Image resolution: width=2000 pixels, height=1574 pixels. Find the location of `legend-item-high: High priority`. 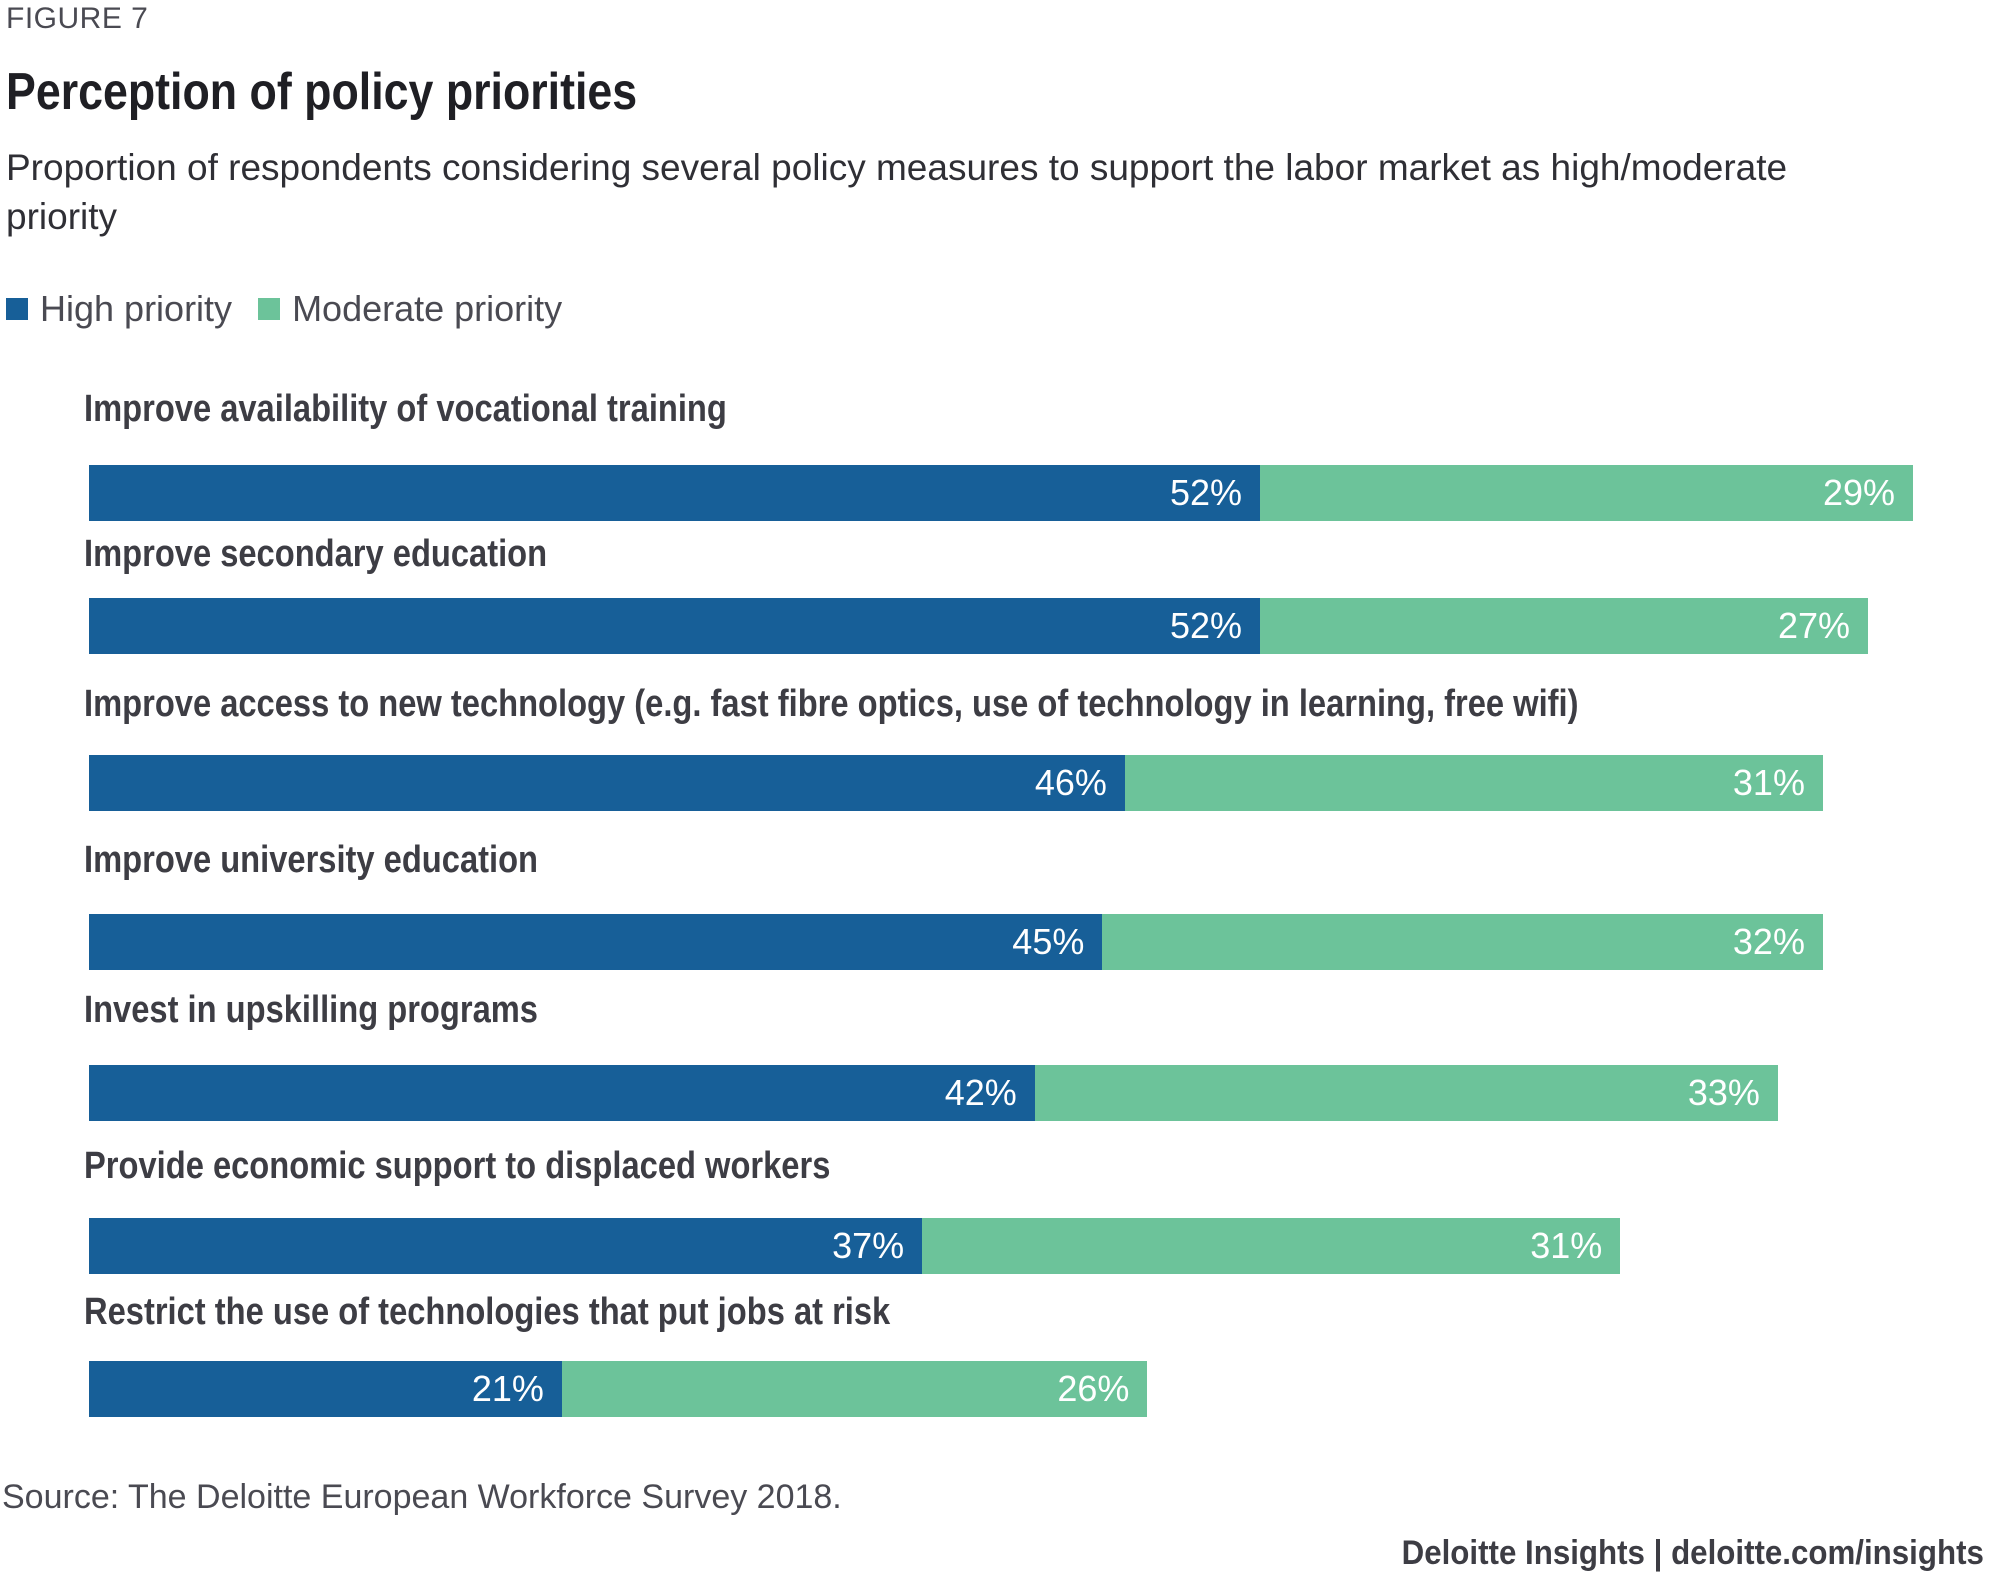

legend-item-high: High priority is located at coordinates (119, 309).